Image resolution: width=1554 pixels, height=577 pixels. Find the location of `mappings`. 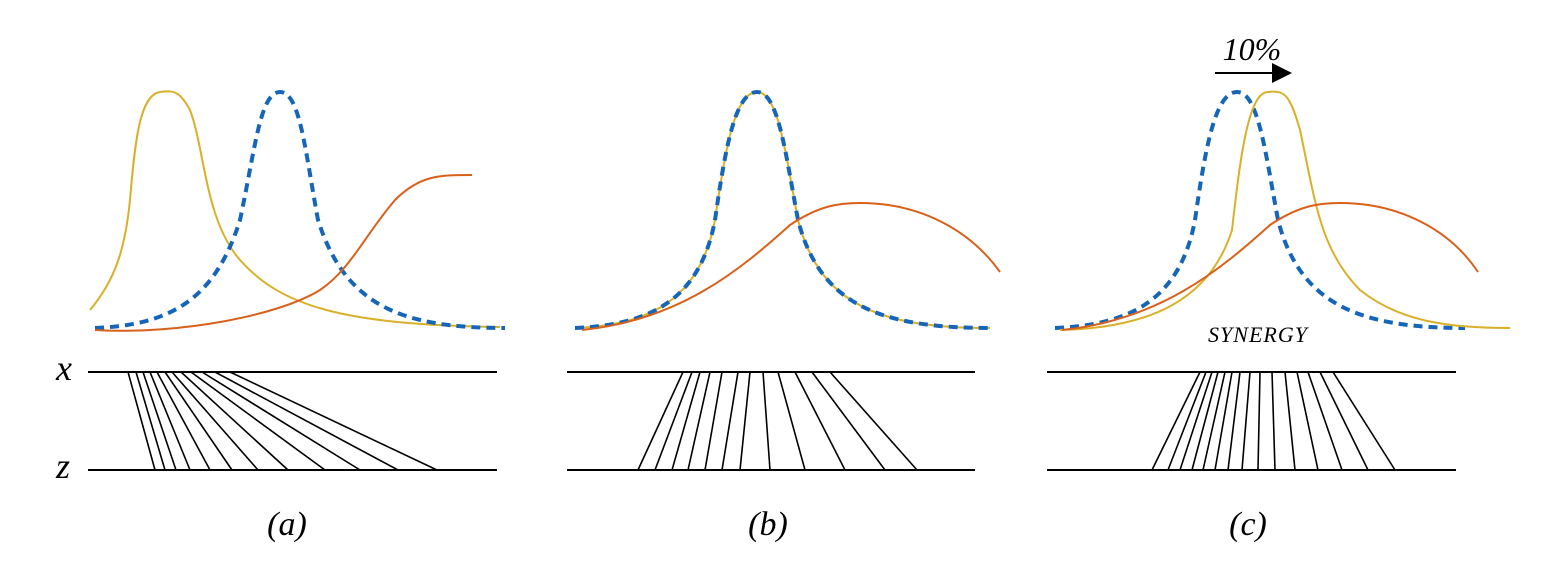

mappings is located at coordinates (761, 421).